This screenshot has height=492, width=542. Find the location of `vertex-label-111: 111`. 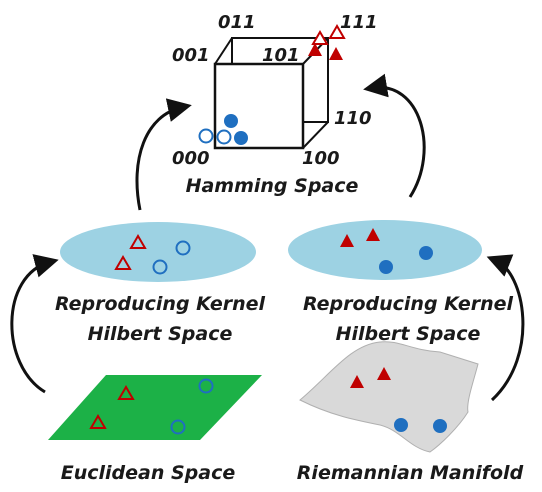

vertex-label-111: 111 is located at coordinates (359, 22).